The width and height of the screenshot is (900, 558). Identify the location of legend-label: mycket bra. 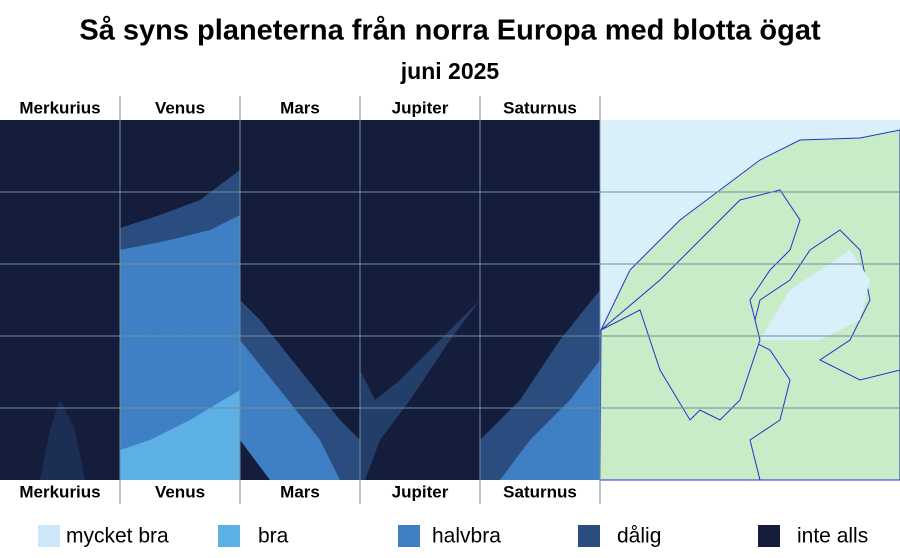
(117, 536).